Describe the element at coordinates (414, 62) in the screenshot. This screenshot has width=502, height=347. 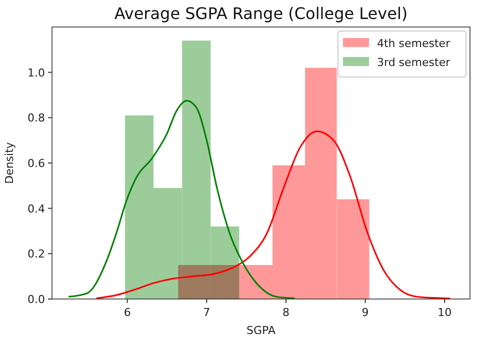
I see `legend-label: 3rd semester` at that location.